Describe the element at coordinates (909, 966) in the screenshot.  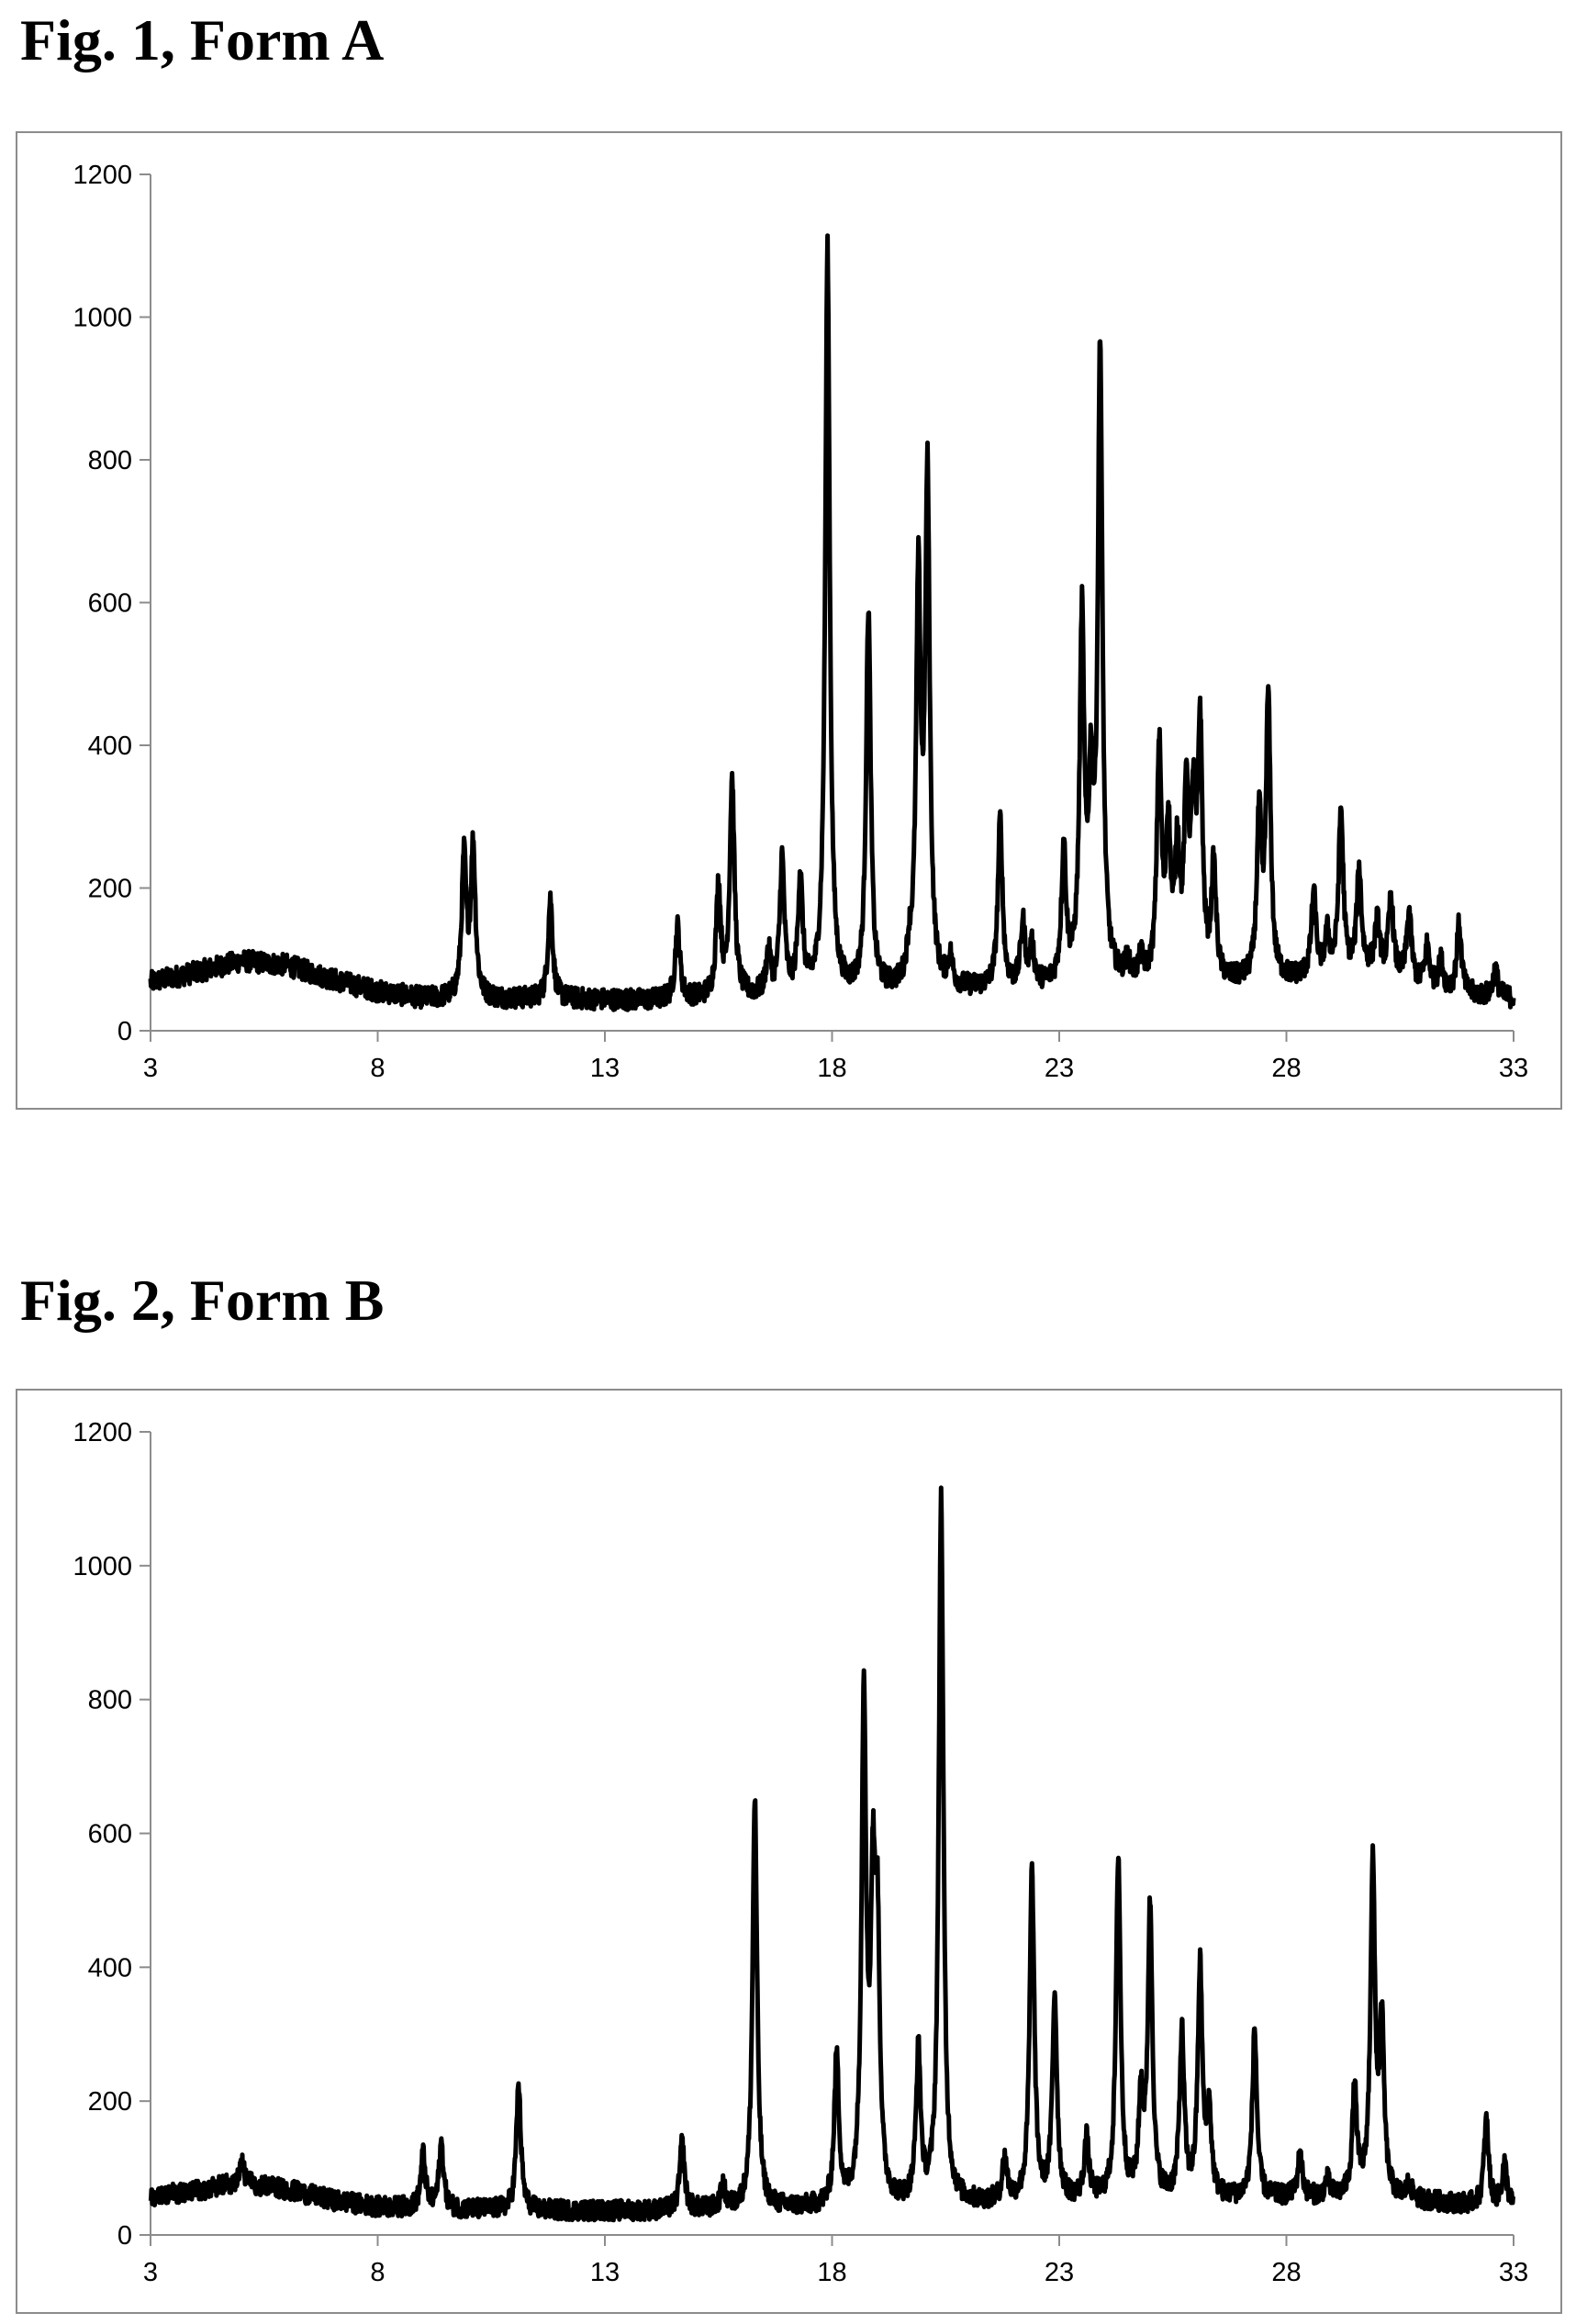
I see `peak-point` at that location.